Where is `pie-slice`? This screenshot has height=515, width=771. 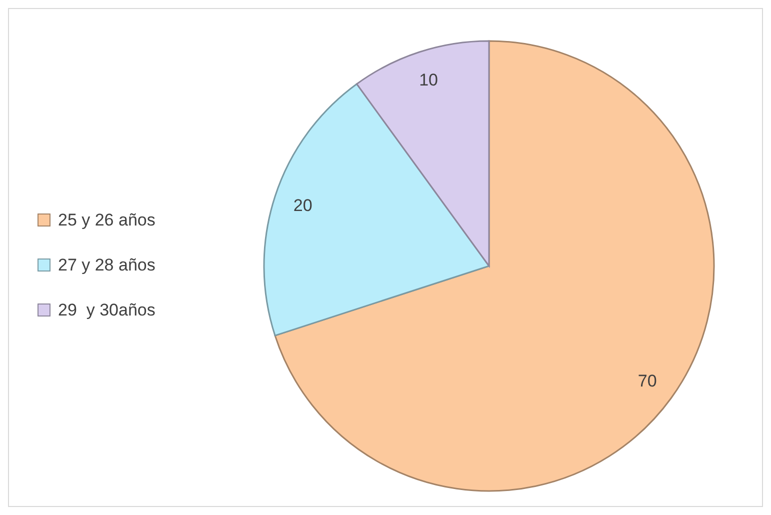
pie-slice is located at coordinates (423, 153).